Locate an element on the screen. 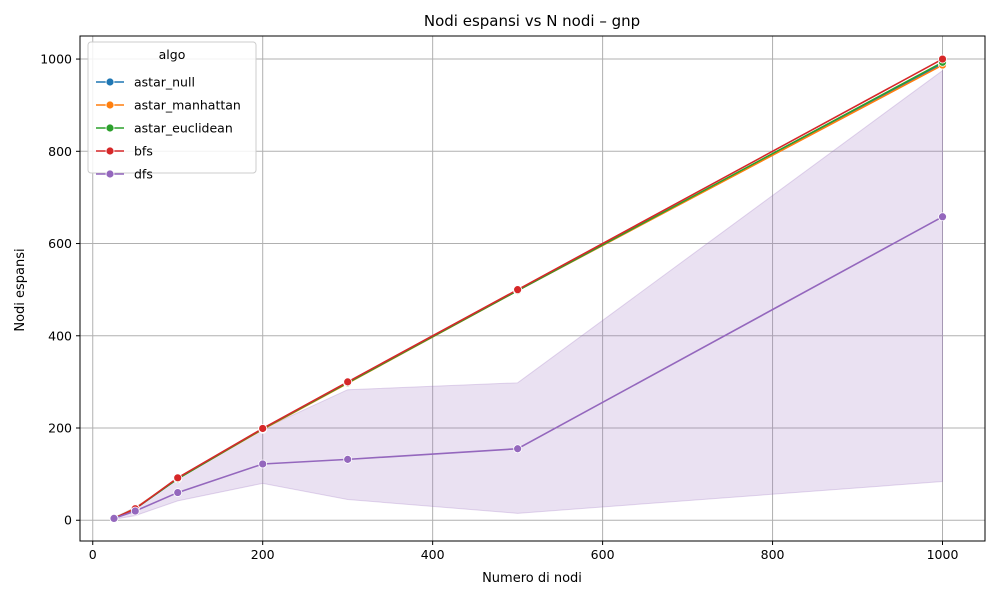 This screenshot has width=1000, height=600. legend-label-astar_null: astar_null is located at coordinates (164, 82).